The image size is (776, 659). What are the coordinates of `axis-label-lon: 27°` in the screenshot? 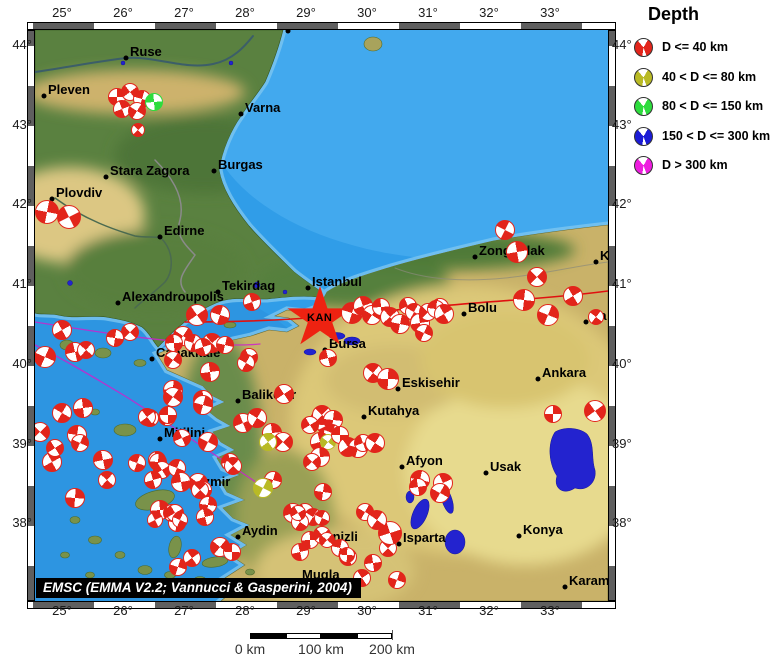 It's located at (184, 12).